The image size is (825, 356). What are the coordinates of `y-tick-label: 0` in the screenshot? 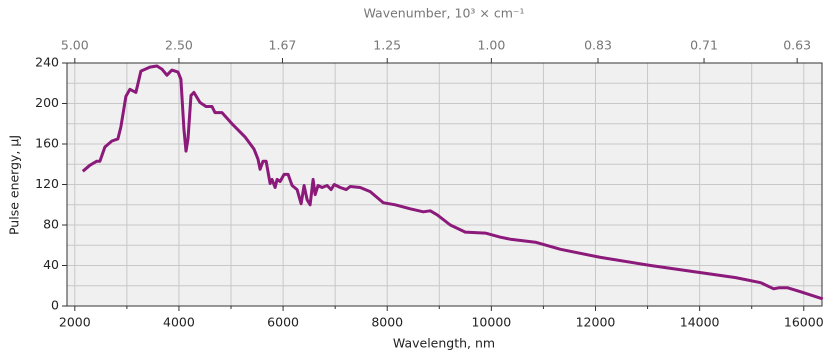 It's located at (55, 305).